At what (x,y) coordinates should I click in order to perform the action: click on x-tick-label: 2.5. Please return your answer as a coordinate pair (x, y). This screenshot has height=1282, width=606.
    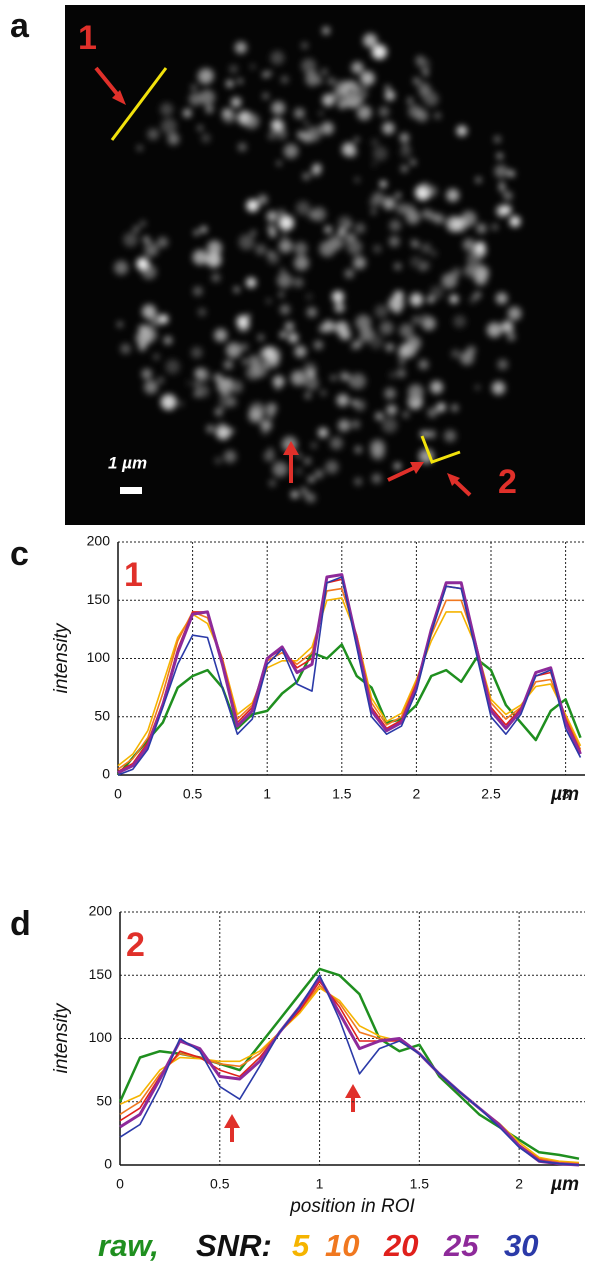
    Looking at the image, I should click on (491, 794).